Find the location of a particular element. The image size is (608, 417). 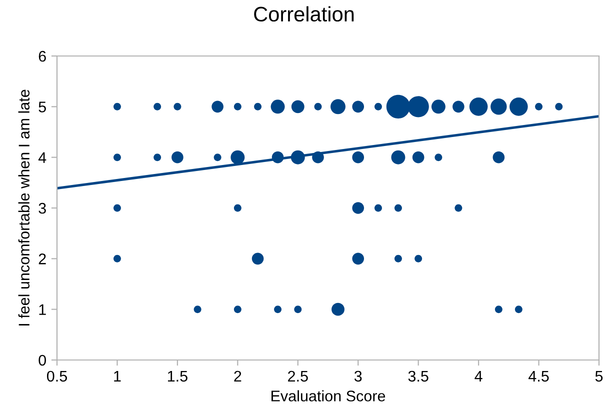

y-tick-label: 5 is located at coordinates (42, 107).